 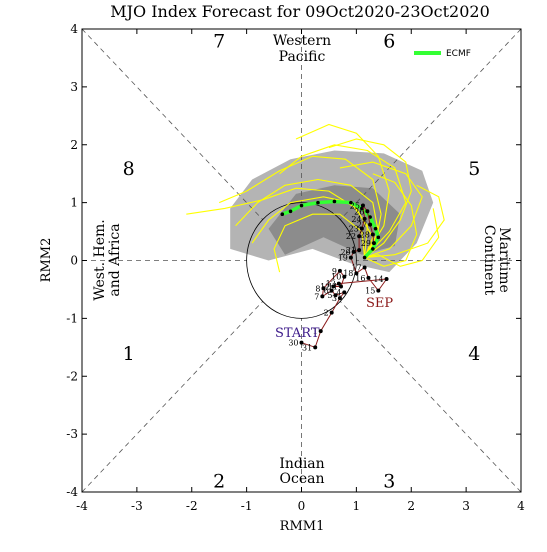 I want to click on observed-point-label-14: 14, so click(x=378, y=279).